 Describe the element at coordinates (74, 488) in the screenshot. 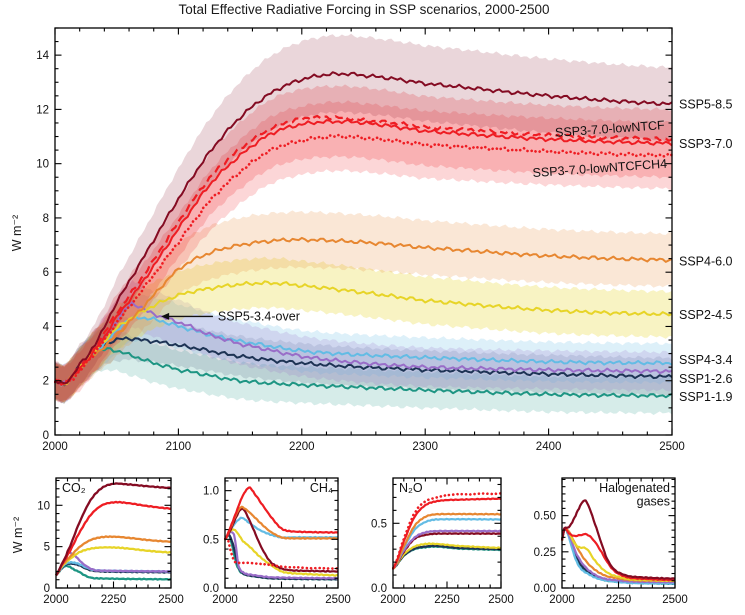

I see `panel-label: CO₂` at that location.